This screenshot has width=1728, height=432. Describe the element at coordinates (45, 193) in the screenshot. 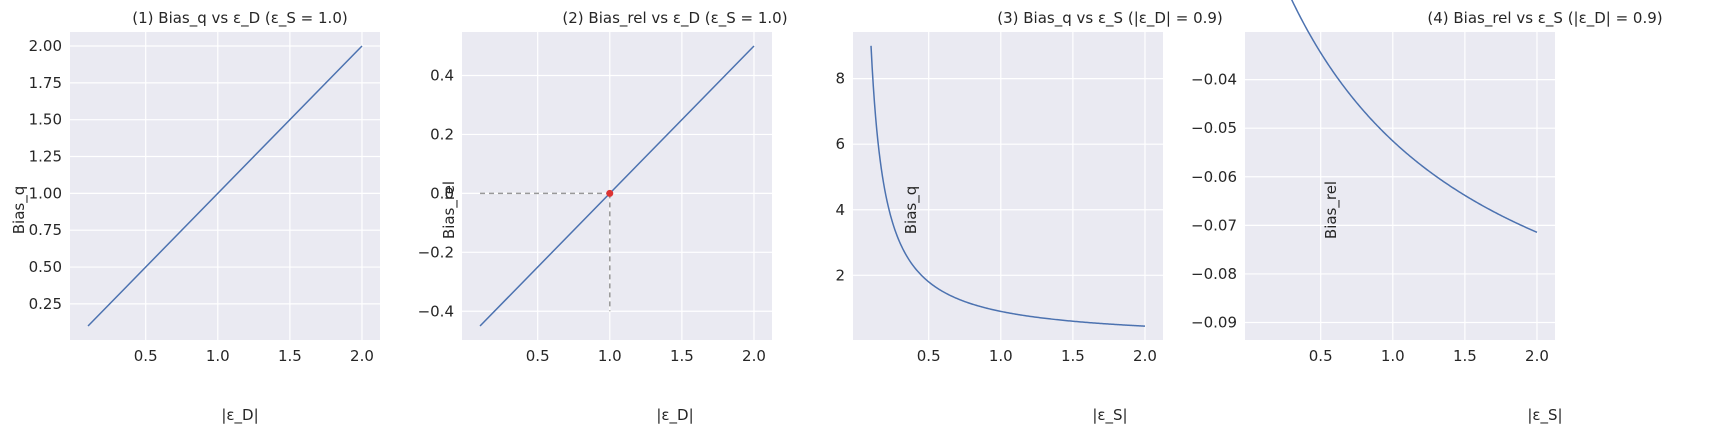

I see `y-tick-label: 1.00` at that location.